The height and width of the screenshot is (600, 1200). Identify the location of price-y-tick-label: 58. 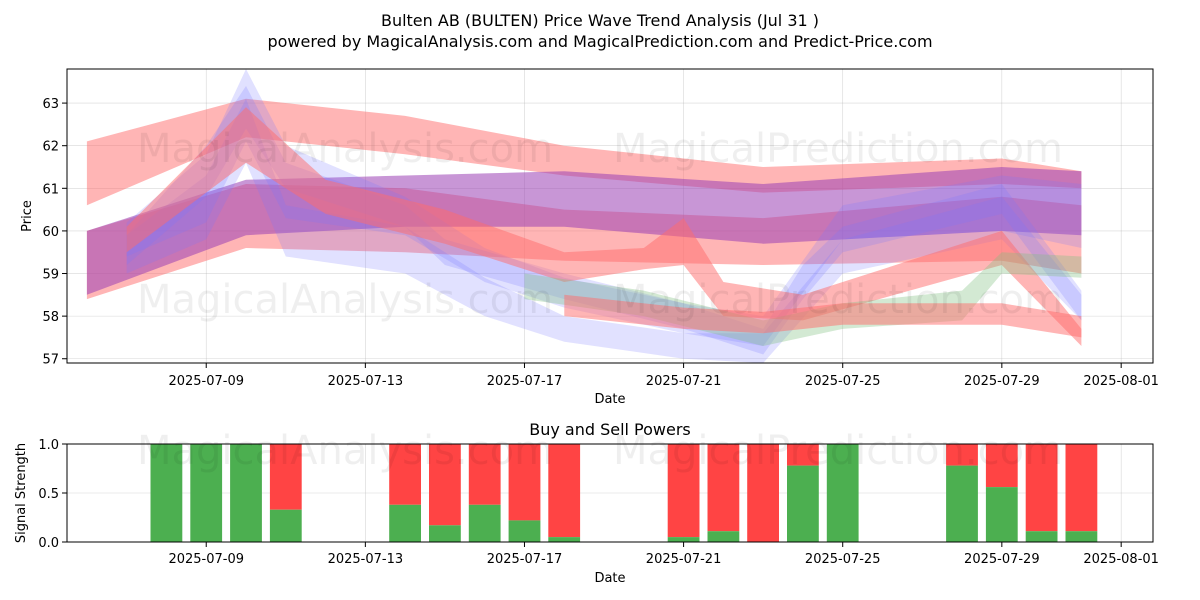
(50, 317).